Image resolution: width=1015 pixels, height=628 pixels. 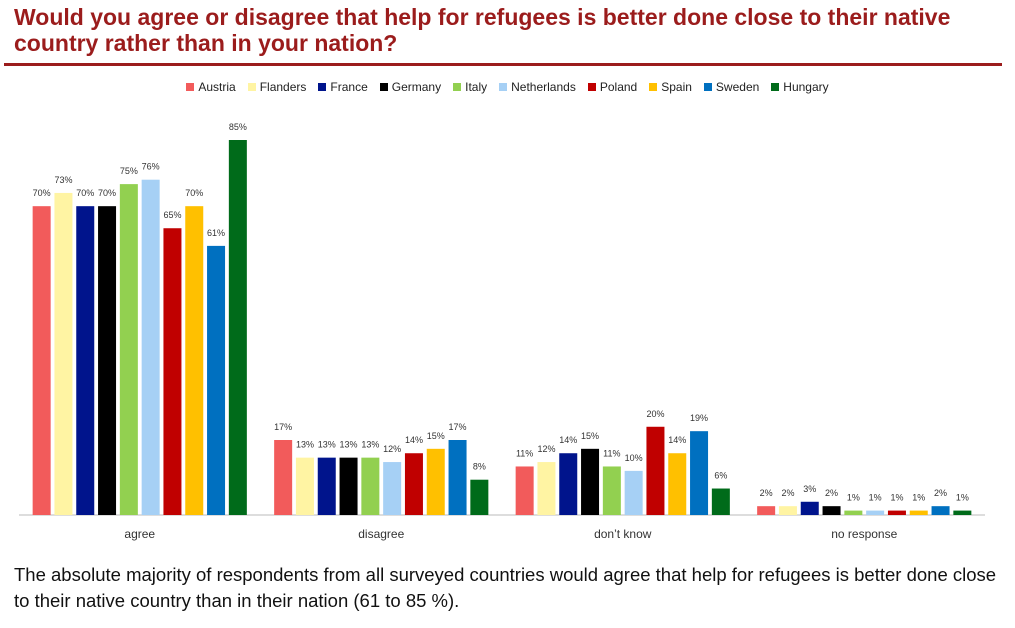 I want to click on legend-item: France, so click(x=343, y=87).